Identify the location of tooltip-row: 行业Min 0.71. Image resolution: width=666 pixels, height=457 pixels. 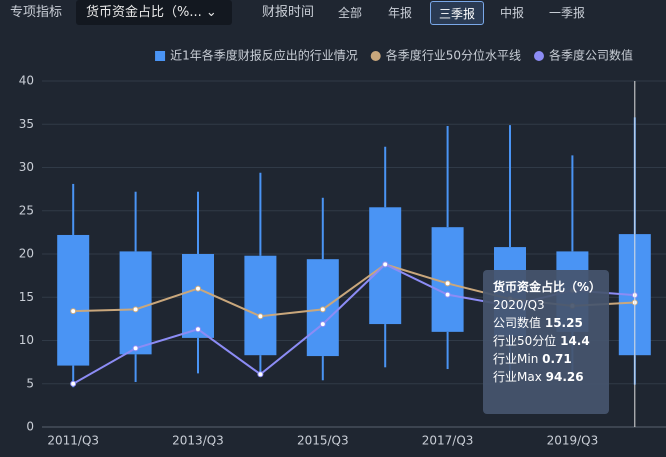
(546, 359).